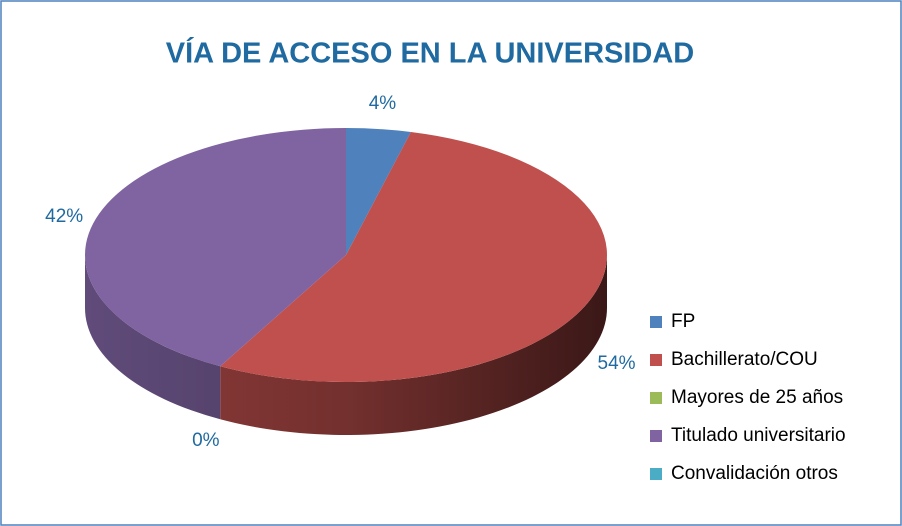 The image size is (902, 526). What do you see at coordinates (617, 363) in the screenshot?
I see `data-label: 54%` at bounding box center [617, 363].